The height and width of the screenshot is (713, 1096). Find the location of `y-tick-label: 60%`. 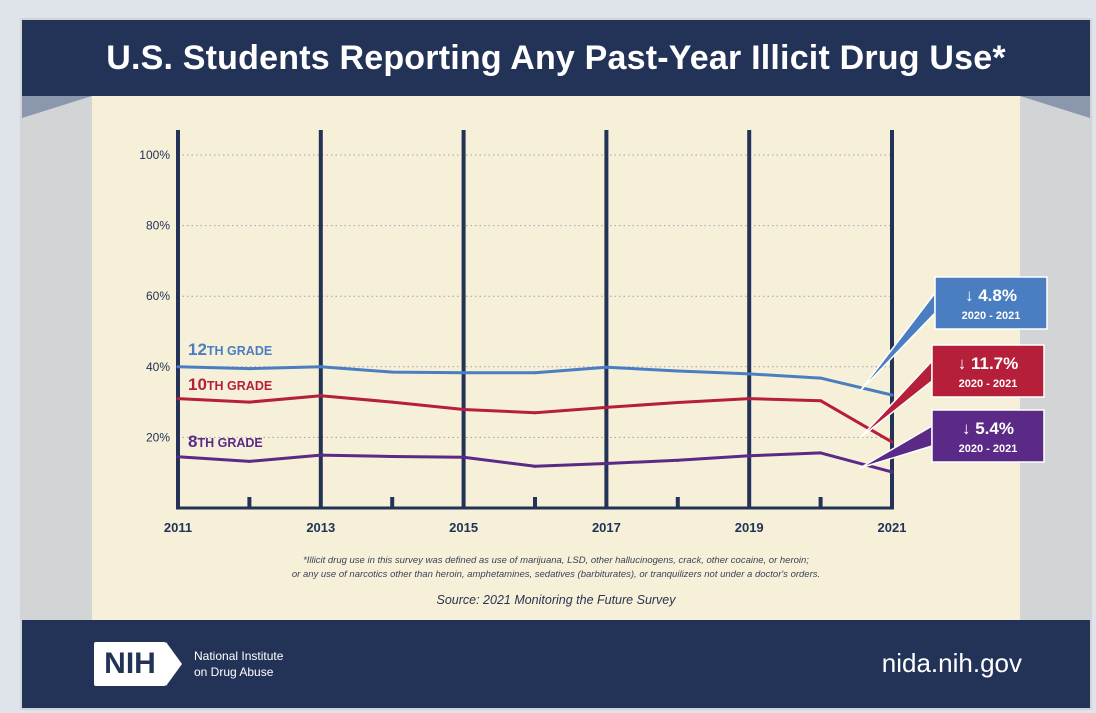

y-tick-label: 60% is located at coordinates (158, 296).